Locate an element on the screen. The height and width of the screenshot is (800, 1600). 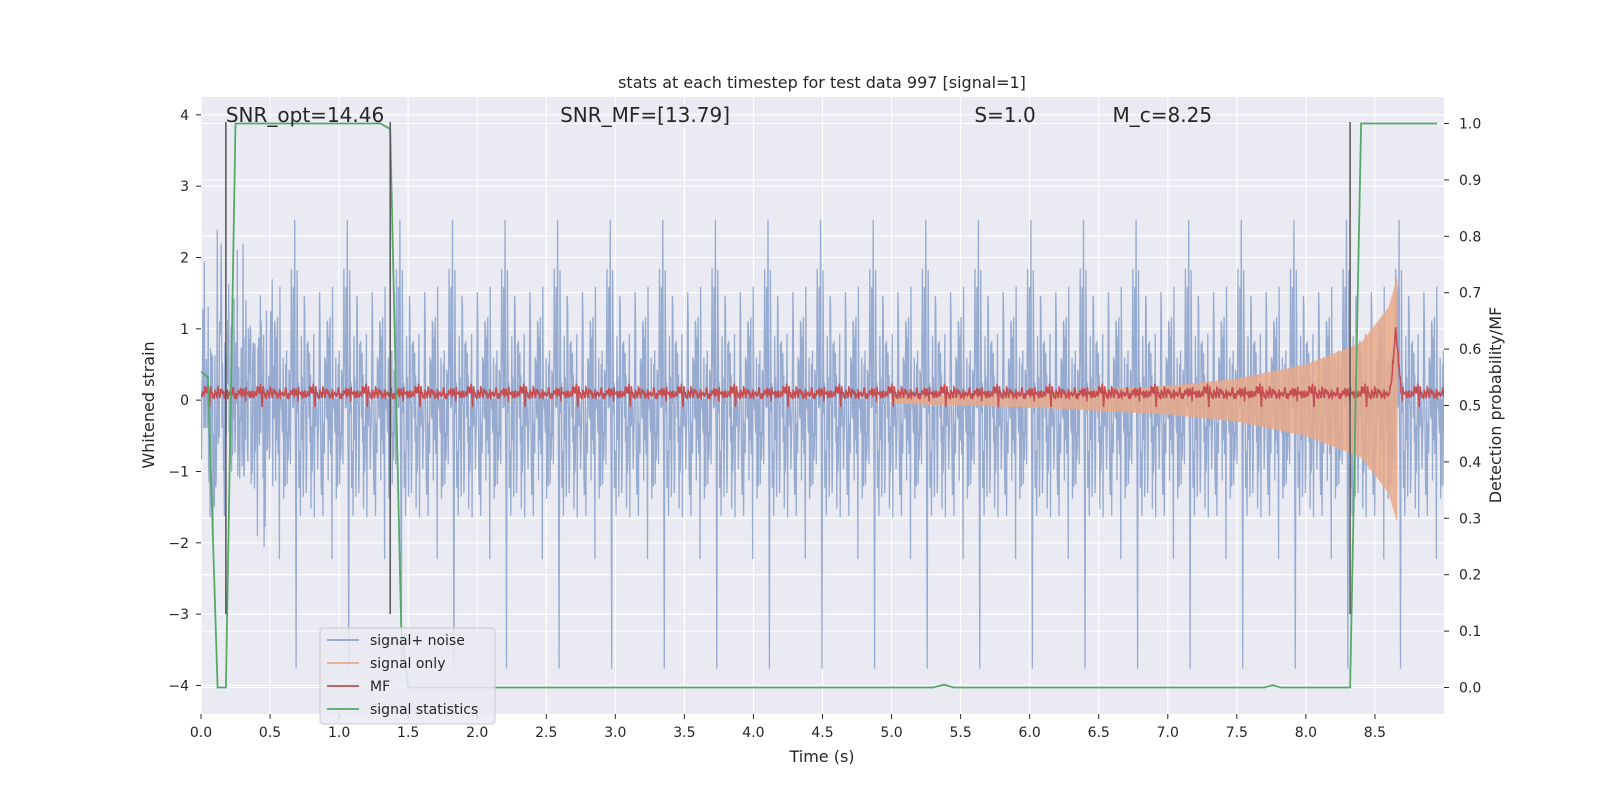
y2-tick-label: 0.8 is located at coordinates (1470, 237).